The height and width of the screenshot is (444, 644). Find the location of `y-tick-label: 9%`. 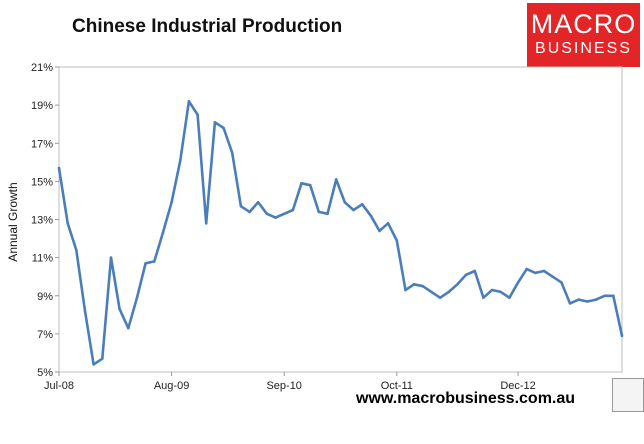

y-tick-label: 9% is located at coordinates (45, 297).